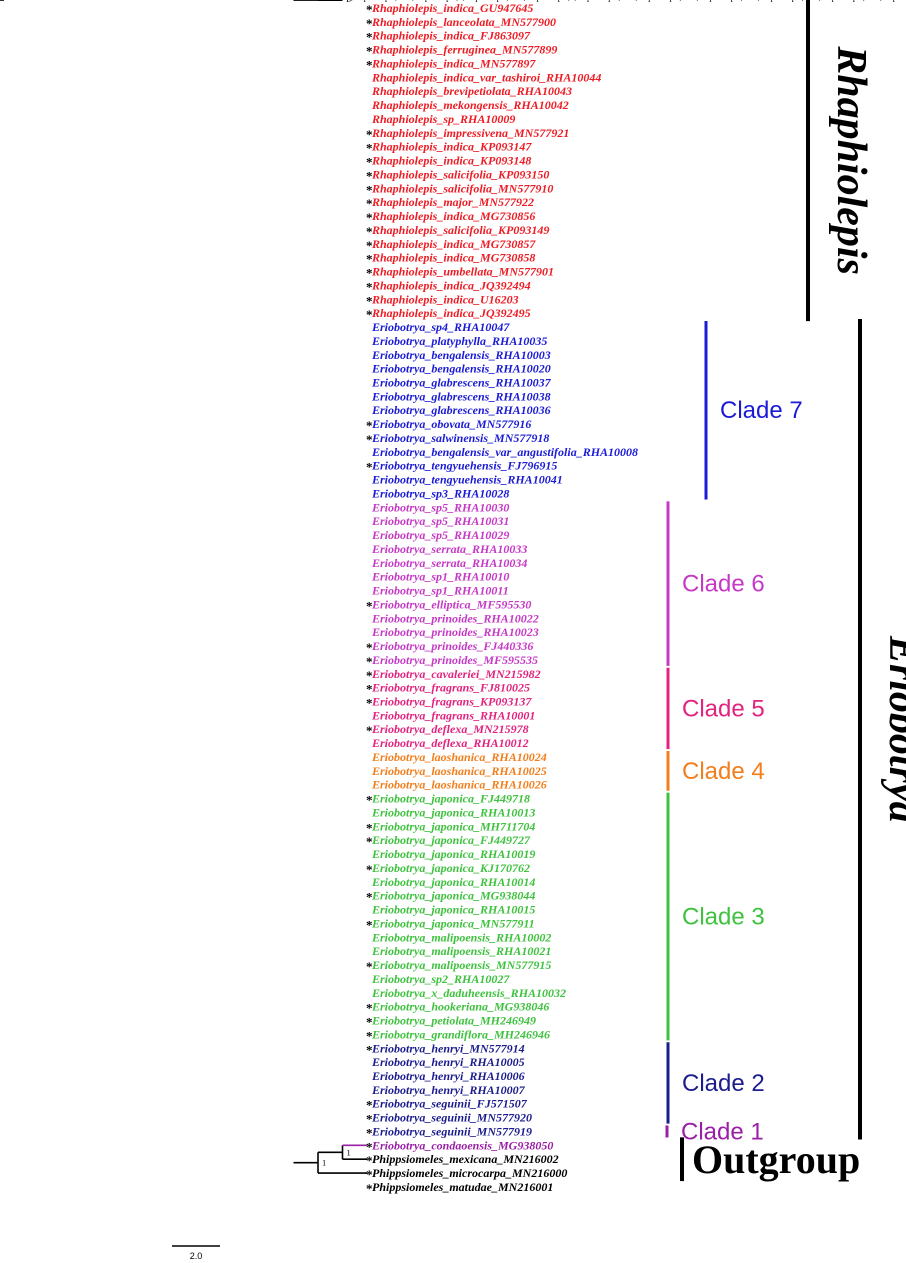 The height and width of the screenshot is (1263, 906). What do you see at coordinates (461, 937) in the screenshot?
I see `leaf-label: Eriobotrya_malipoensis_RHA10002` at bounding box center [461, 937].